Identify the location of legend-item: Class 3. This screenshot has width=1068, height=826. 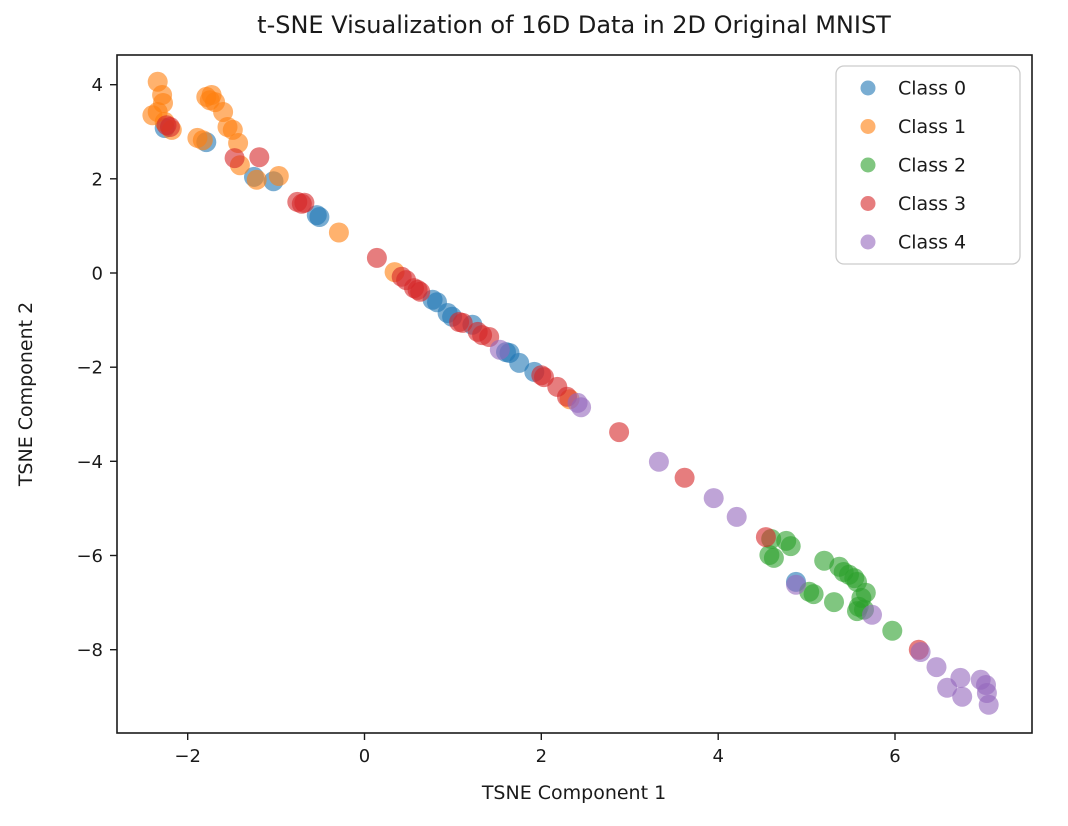
(913, 204).